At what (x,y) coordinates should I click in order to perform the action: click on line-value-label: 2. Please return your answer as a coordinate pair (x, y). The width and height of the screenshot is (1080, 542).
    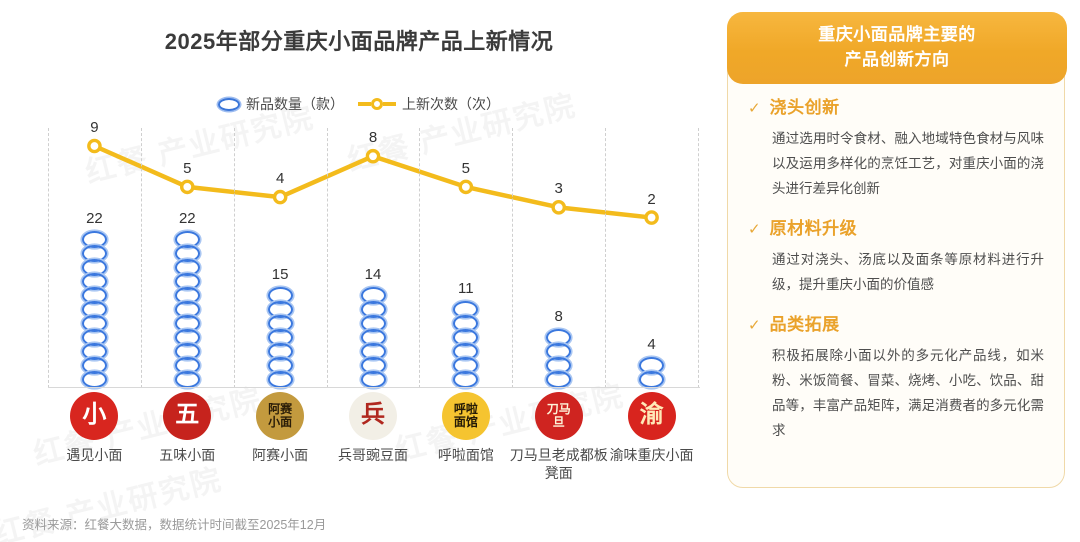
    Looking at the image, I should click on (651, 199).